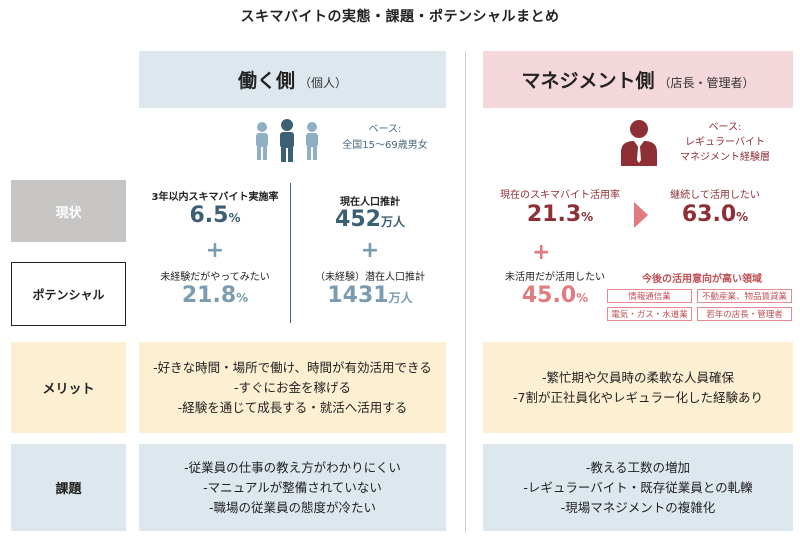 The image size is (800, 537). I want to click on latent-value: 1431, so click(358, 295).